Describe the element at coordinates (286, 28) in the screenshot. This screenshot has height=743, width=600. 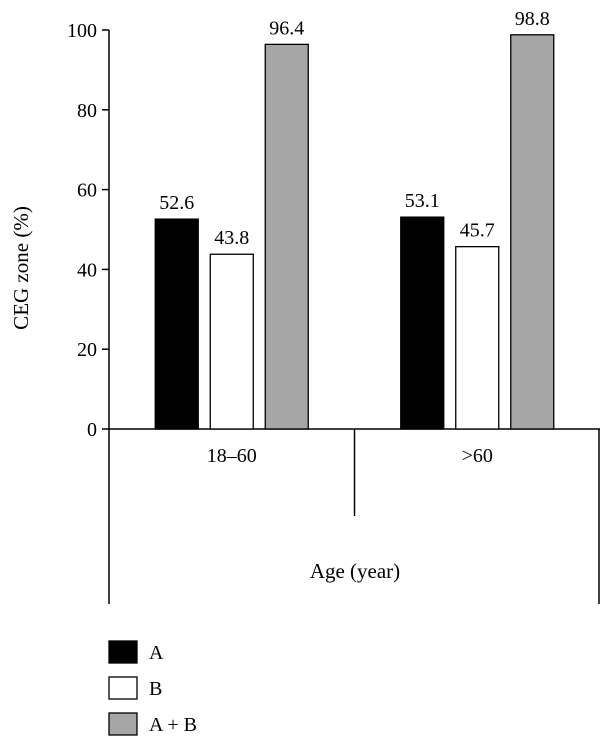
I see `bar-value-label: 96.4` at that location.